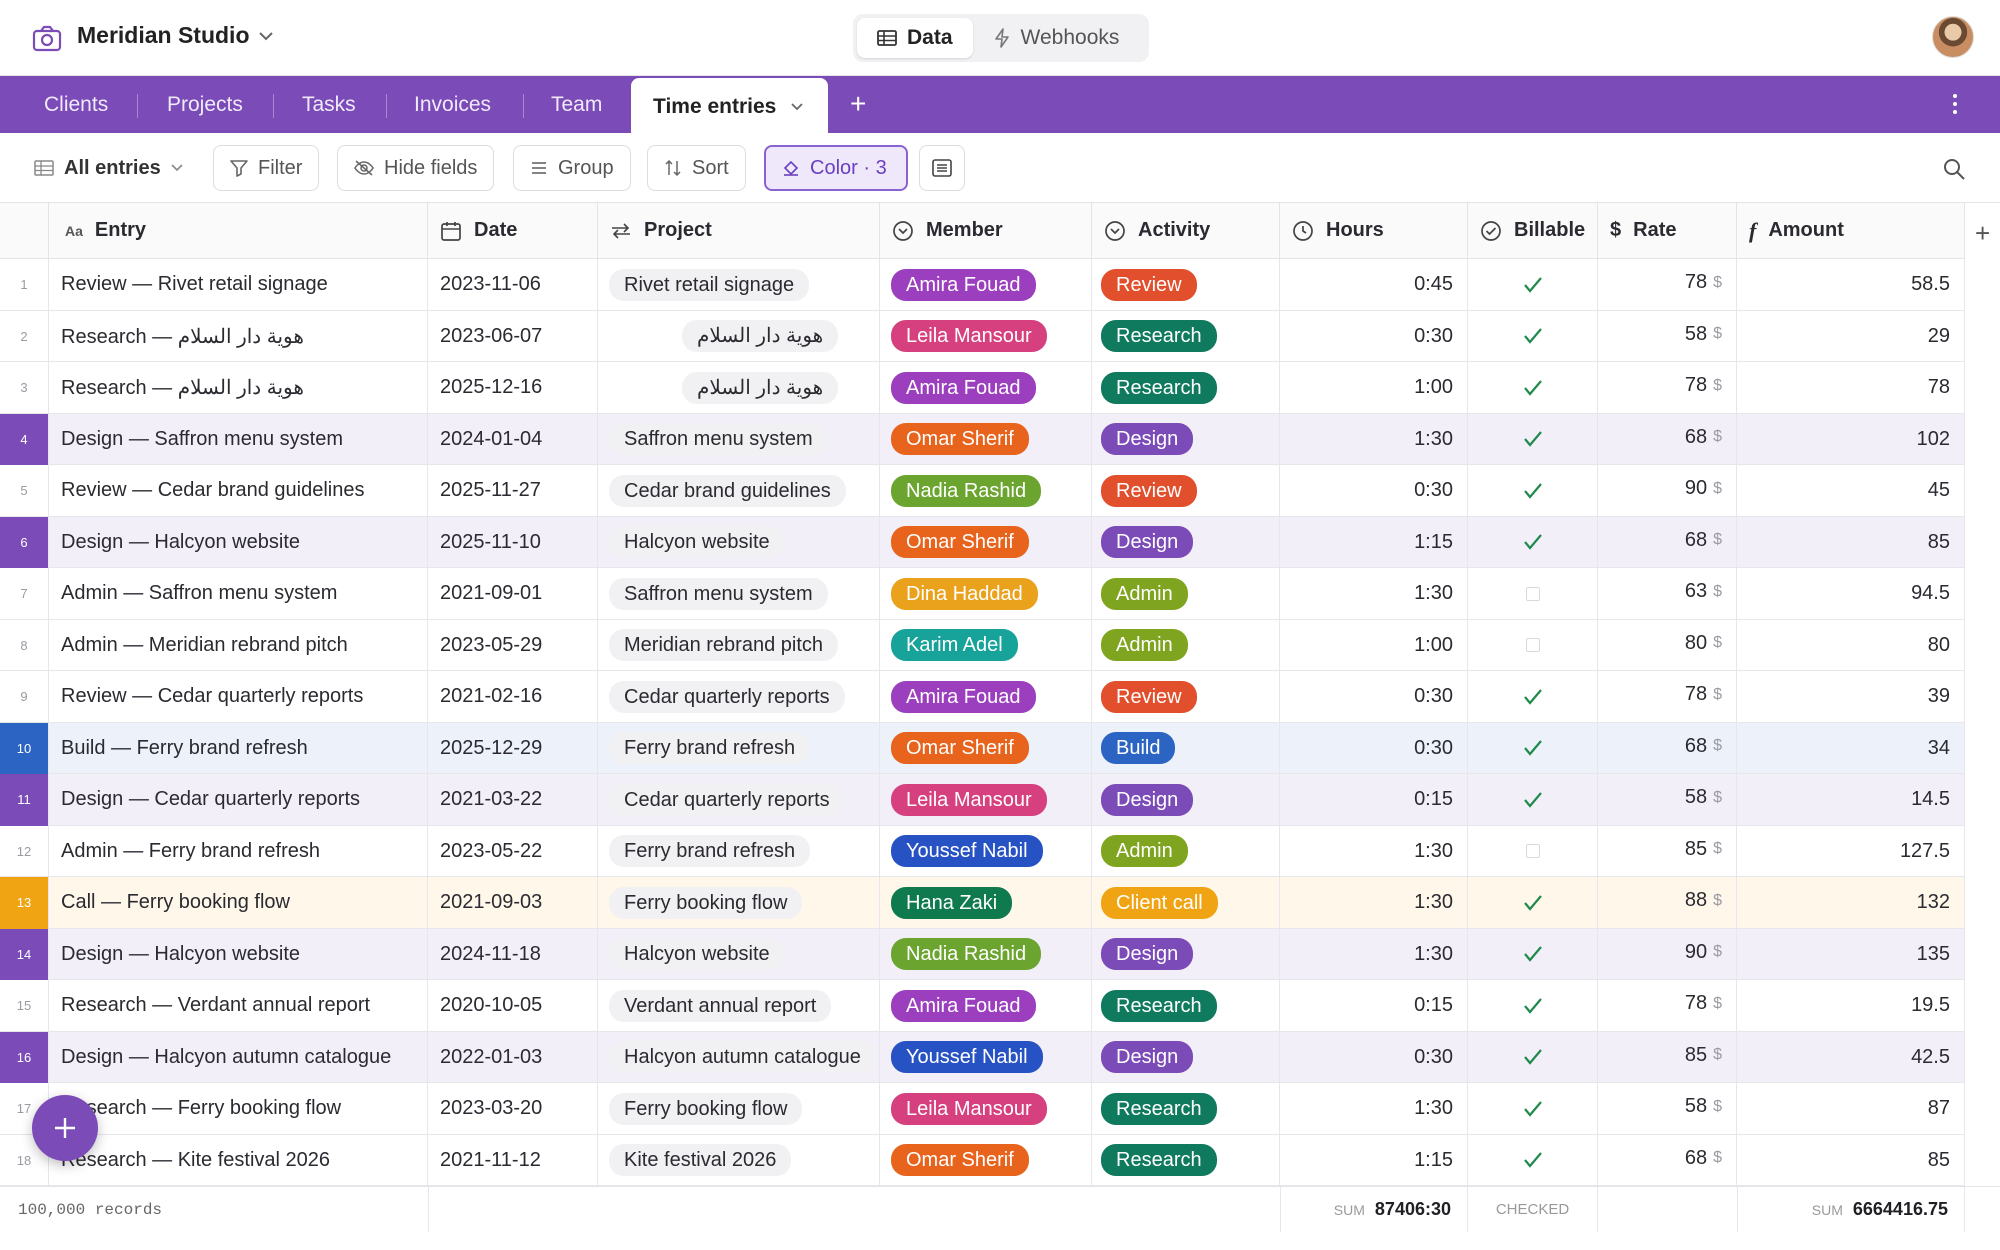 The image size is (2000, 1250). I want to click on webhooks-view-button: Webhooks, so click(1056, 38).